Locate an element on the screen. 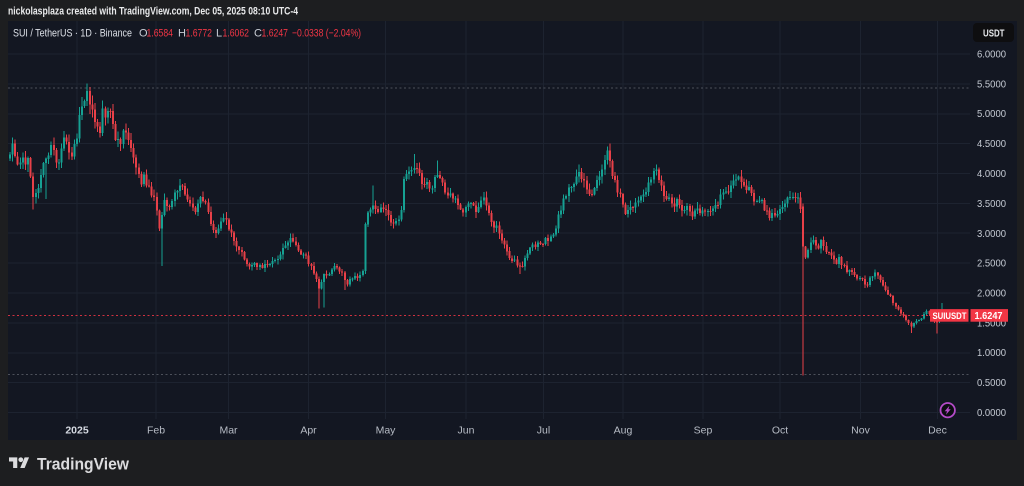 The height and width of the screenshot is (486, 1024). svg-text: L is located at coordinates (219, 34).